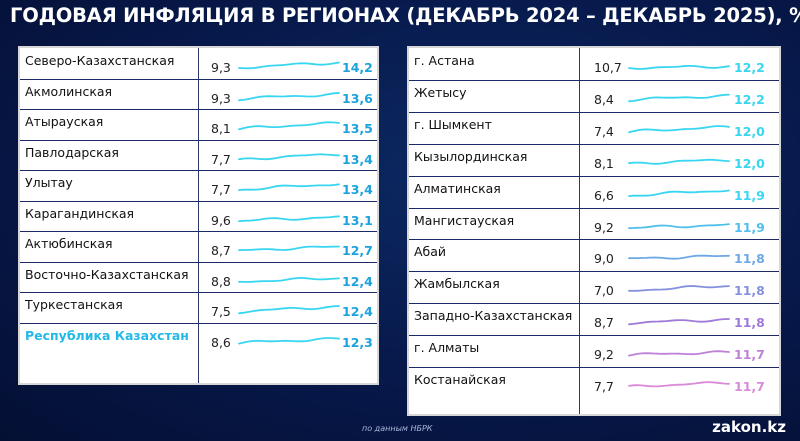 The width and height of the screenshot is (800, 441). What do you see at coordinates (64, 121) in the screenshot?
I see `region-label: Атырауская` at bounding box center [64, 121].